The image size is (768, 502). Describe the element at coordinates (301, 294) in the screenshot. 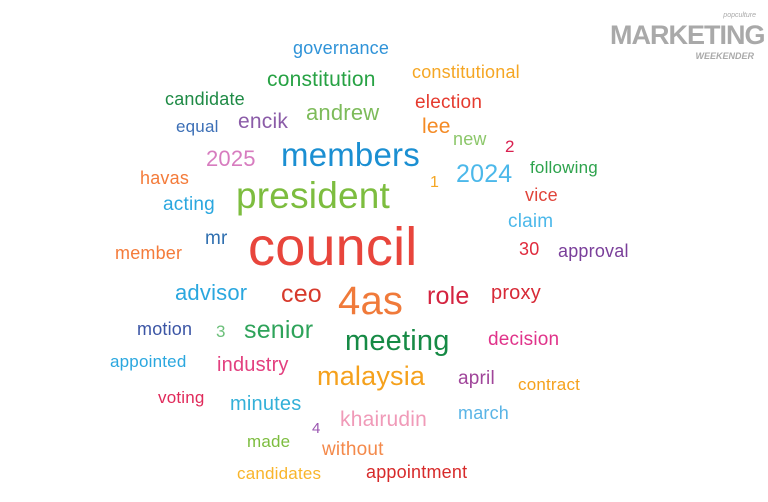

I see `word-ceo: ceo` at that location.